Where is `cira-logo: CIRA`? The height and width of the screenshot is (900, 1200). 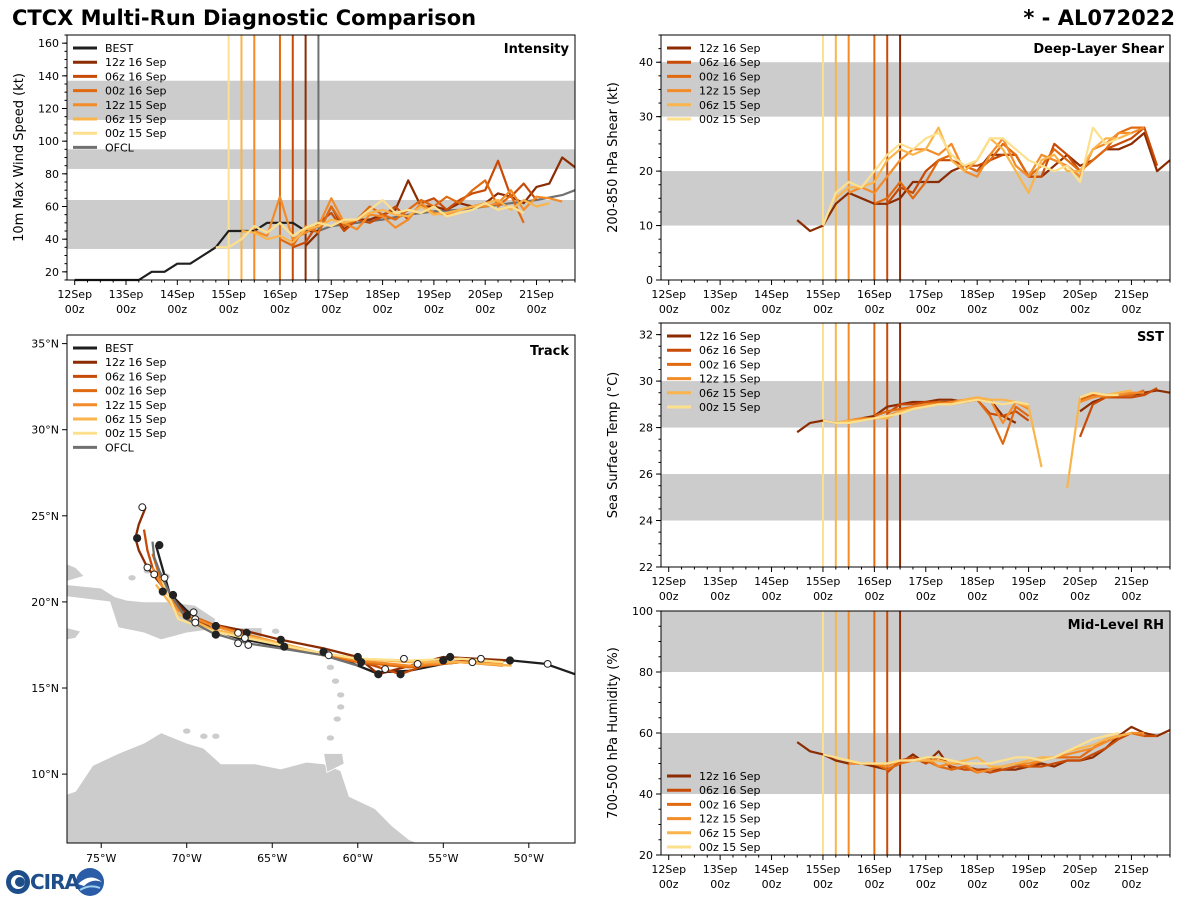 cira-logo: CIRA is located at coordinates (54, 882).